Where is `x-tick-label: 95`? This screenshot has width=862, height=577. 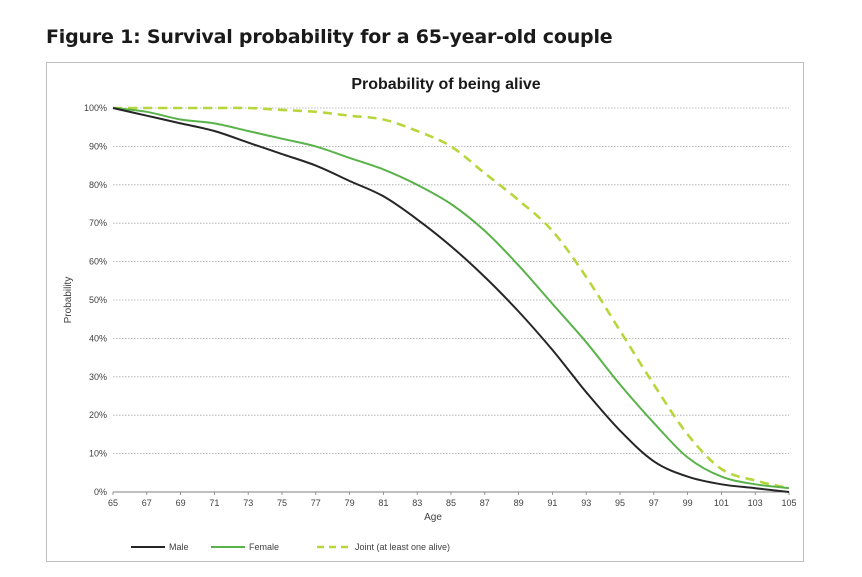 x-tick-label: 95 is located at coordinates (620, 503).